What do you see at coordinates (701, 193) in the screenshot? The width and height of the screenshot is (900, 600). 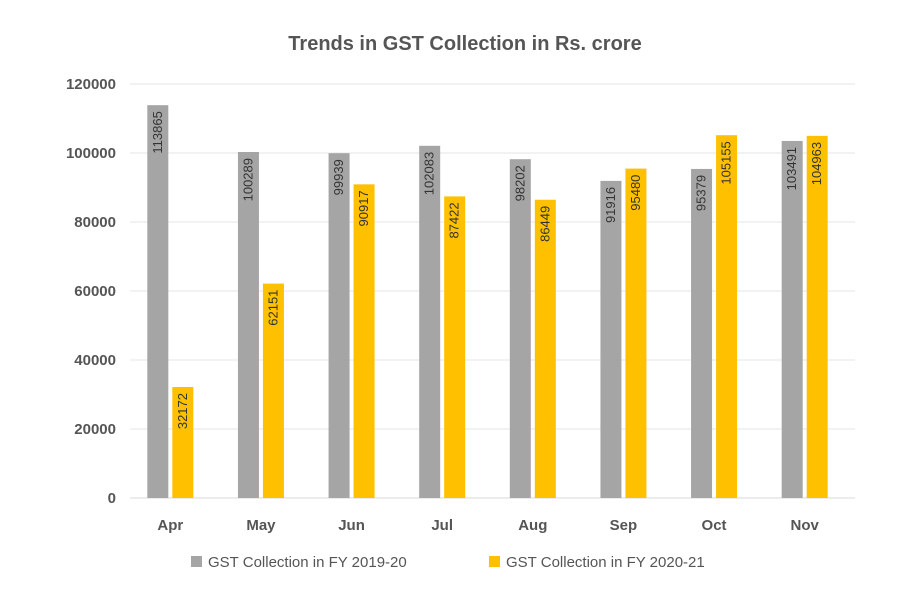 I see `data-label: 95379` at bounding box center [701, 193].